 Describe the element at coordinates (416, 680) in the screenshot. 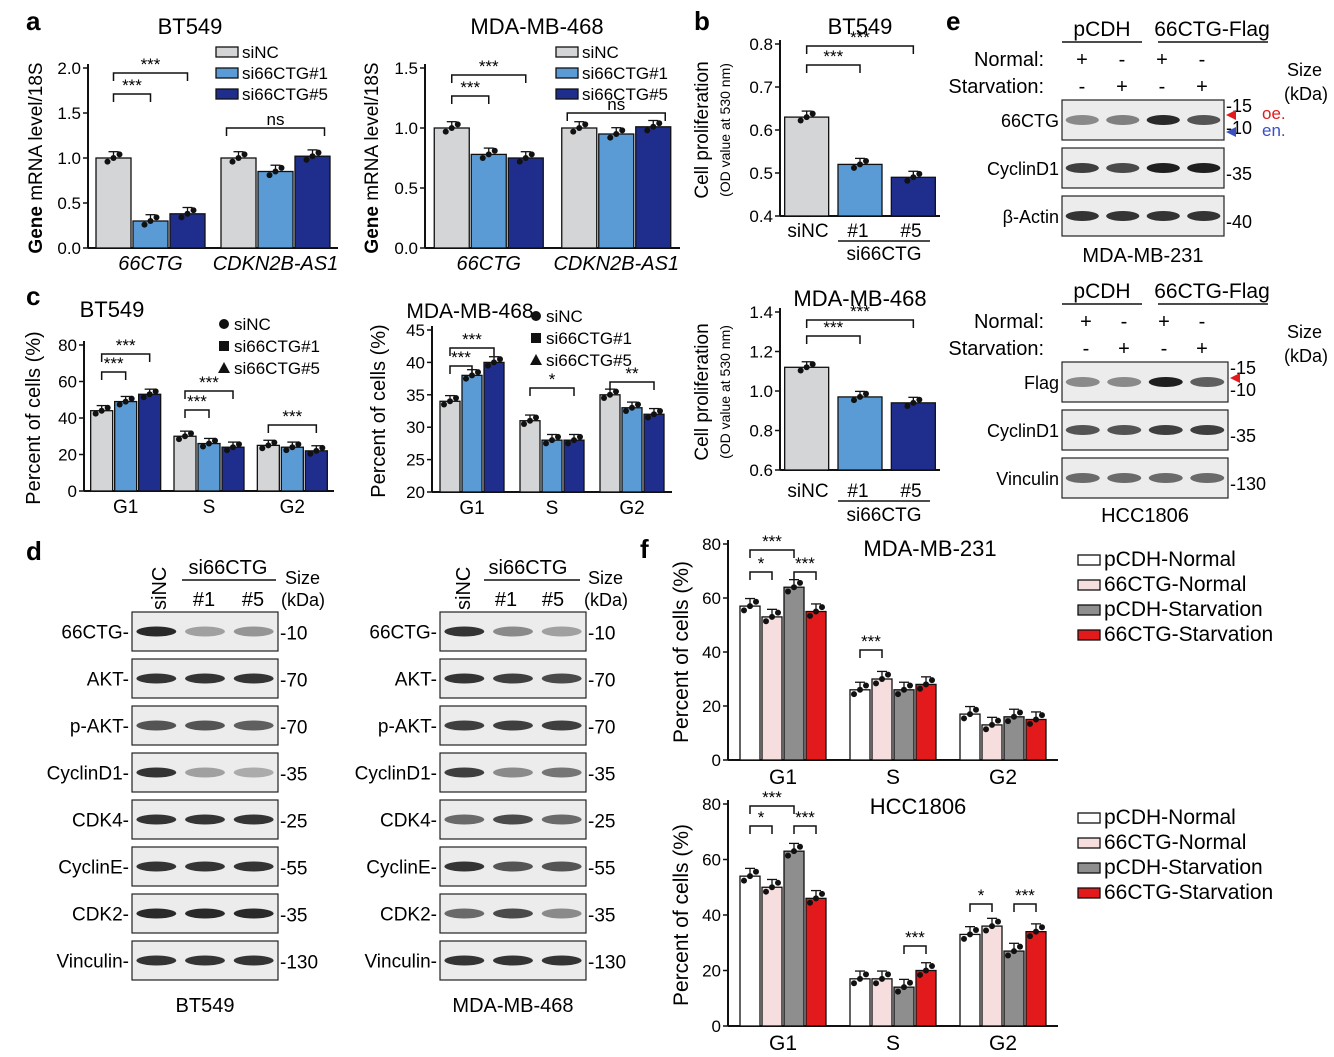

I see `blot-row-label: AKT-` at that location.